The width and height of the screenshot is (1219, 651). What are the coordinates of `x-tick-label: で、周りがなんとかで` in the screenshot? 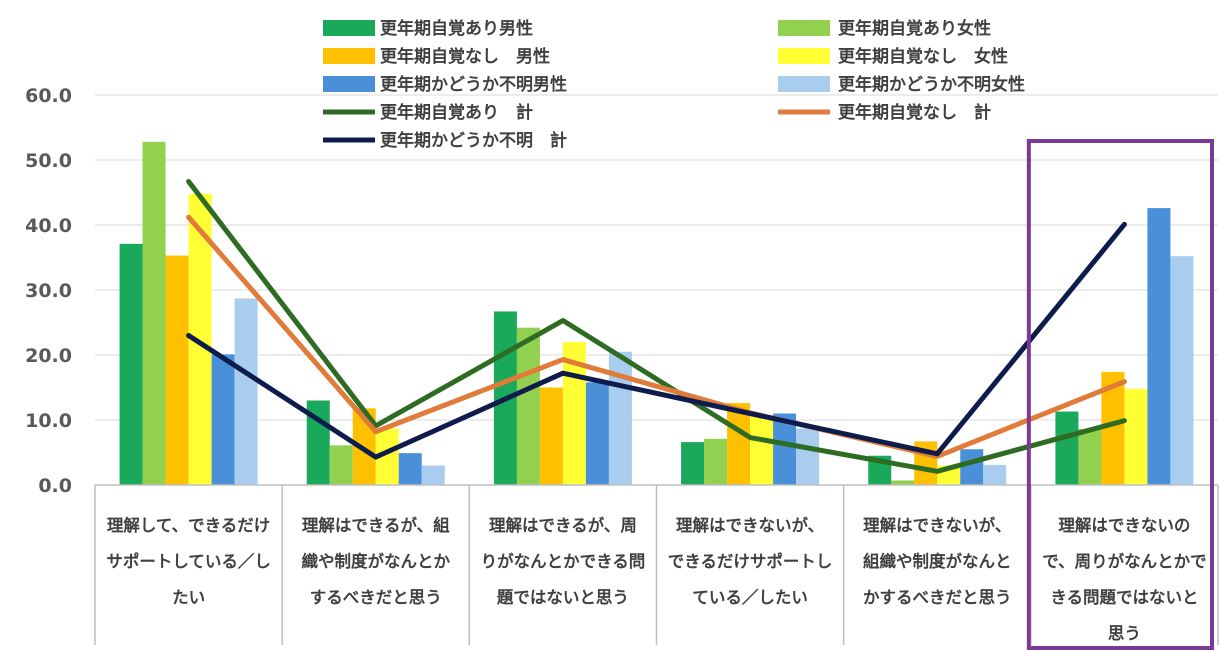 It's located at (1124, 561).